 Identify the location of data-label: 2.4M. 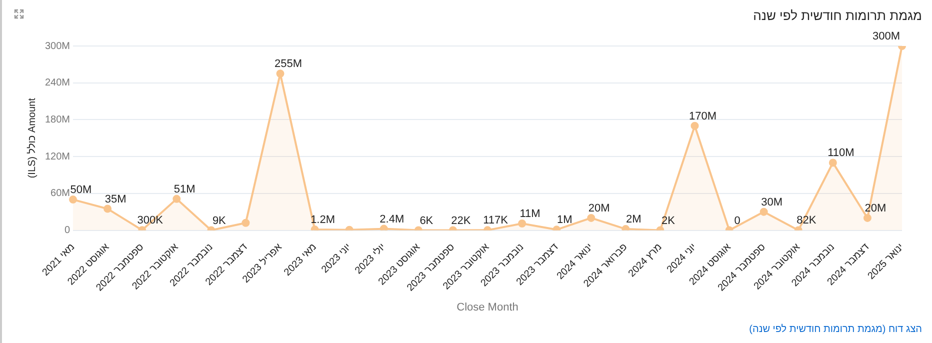
(392, 219).